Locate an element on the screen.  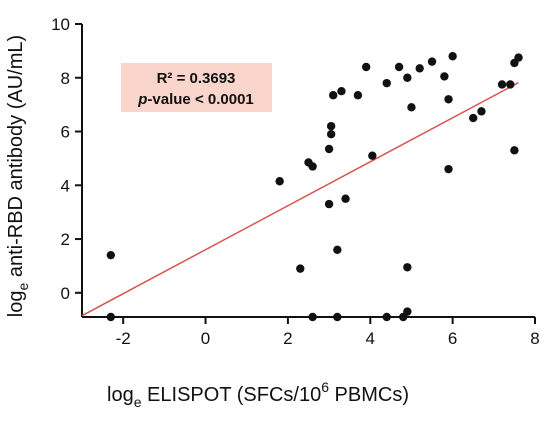
y-tick-label: 8 is located at coordinates (65, 78).